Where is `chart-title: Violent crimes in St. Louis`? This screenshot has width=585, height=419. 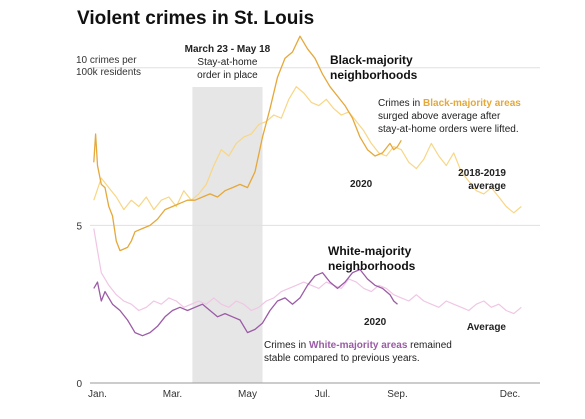 chart-title: Violent crimes in St. Louis is located at coordinates (196, 18).